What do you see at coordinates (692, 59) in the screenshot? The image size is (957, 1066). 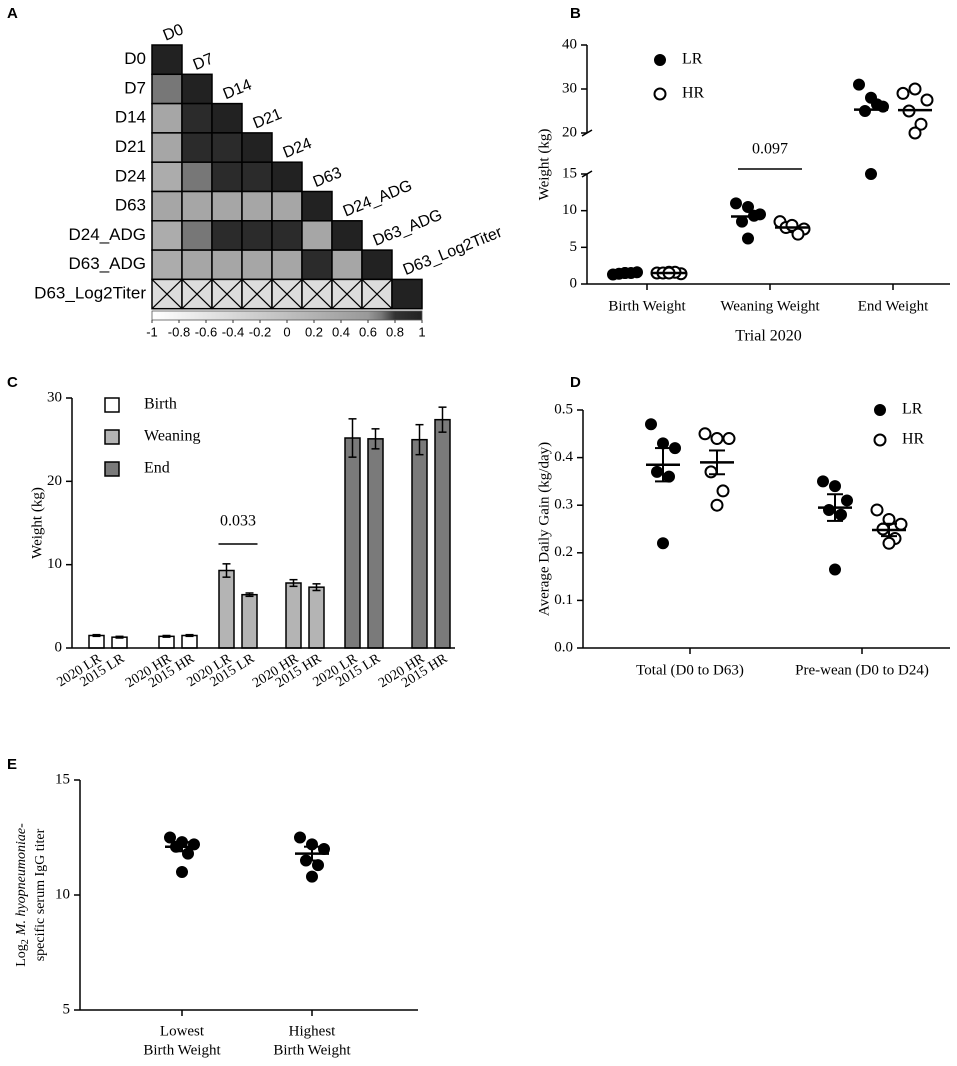 I see `legend-label: LR` at bounding box center [692, 59].